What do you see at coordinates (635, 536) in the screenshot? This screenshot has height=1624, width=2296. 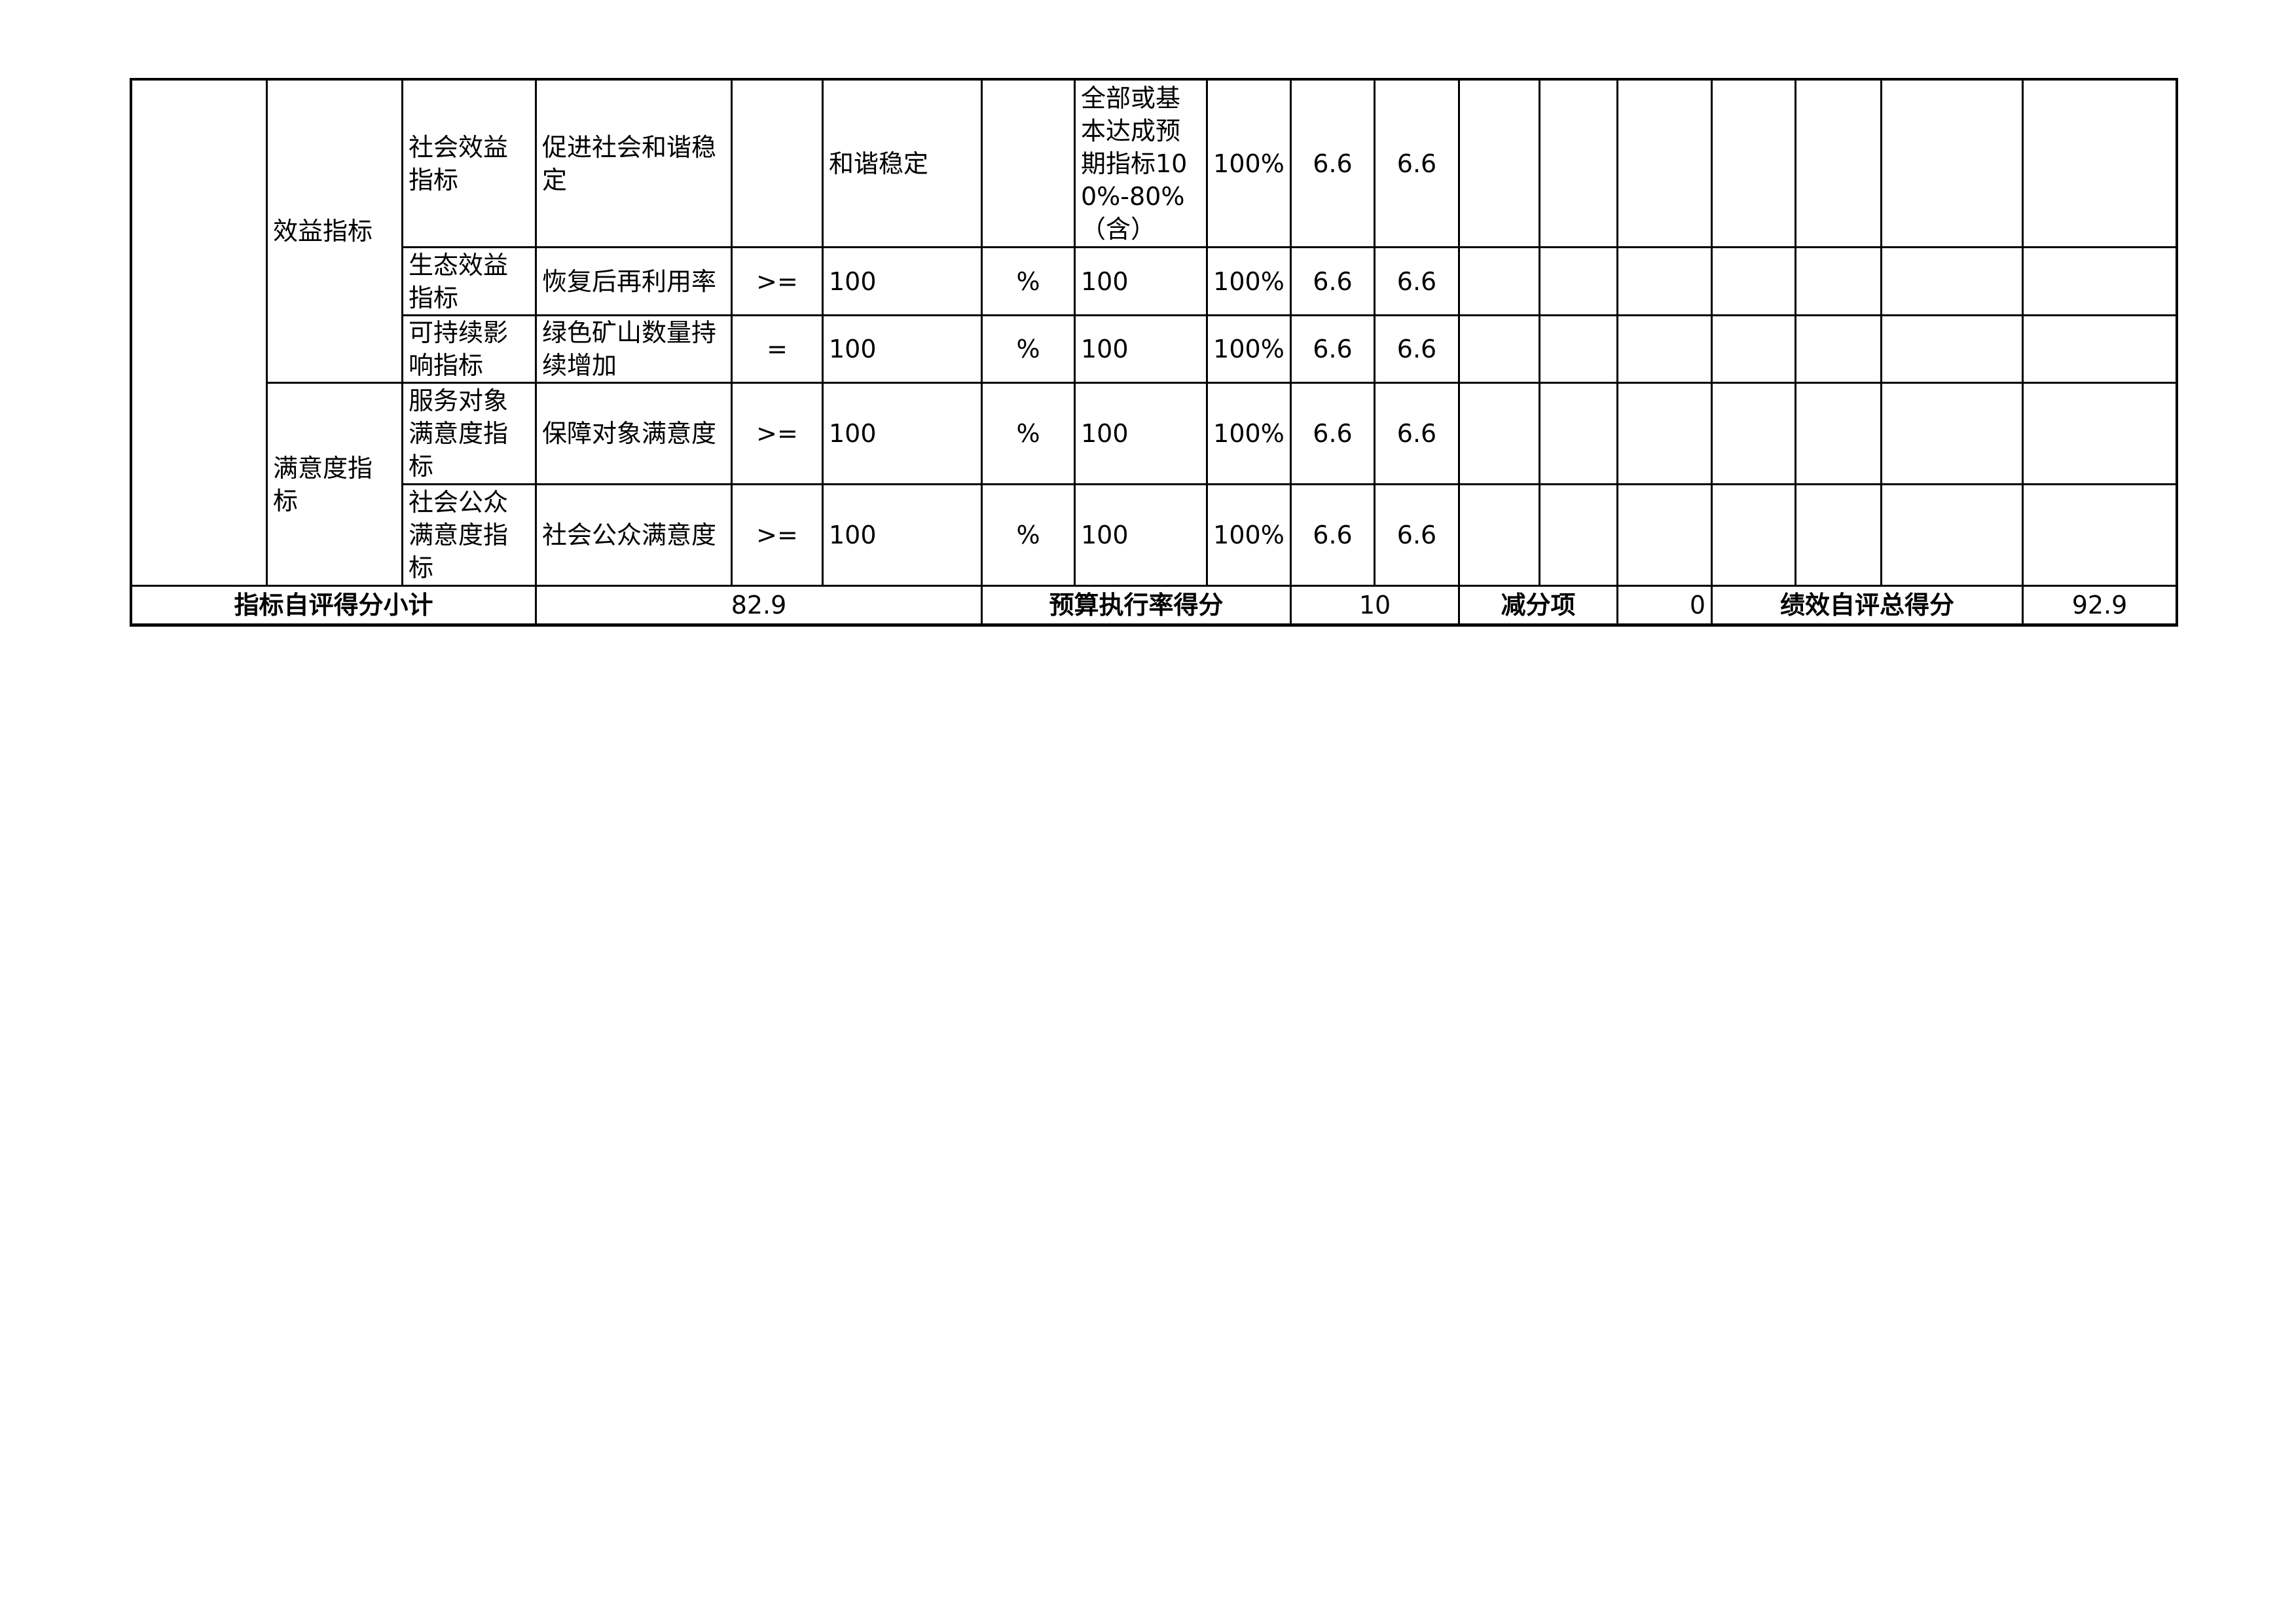 I see `indicator-name-cell: 社会公众满意度` at bounding box center [635, 536].